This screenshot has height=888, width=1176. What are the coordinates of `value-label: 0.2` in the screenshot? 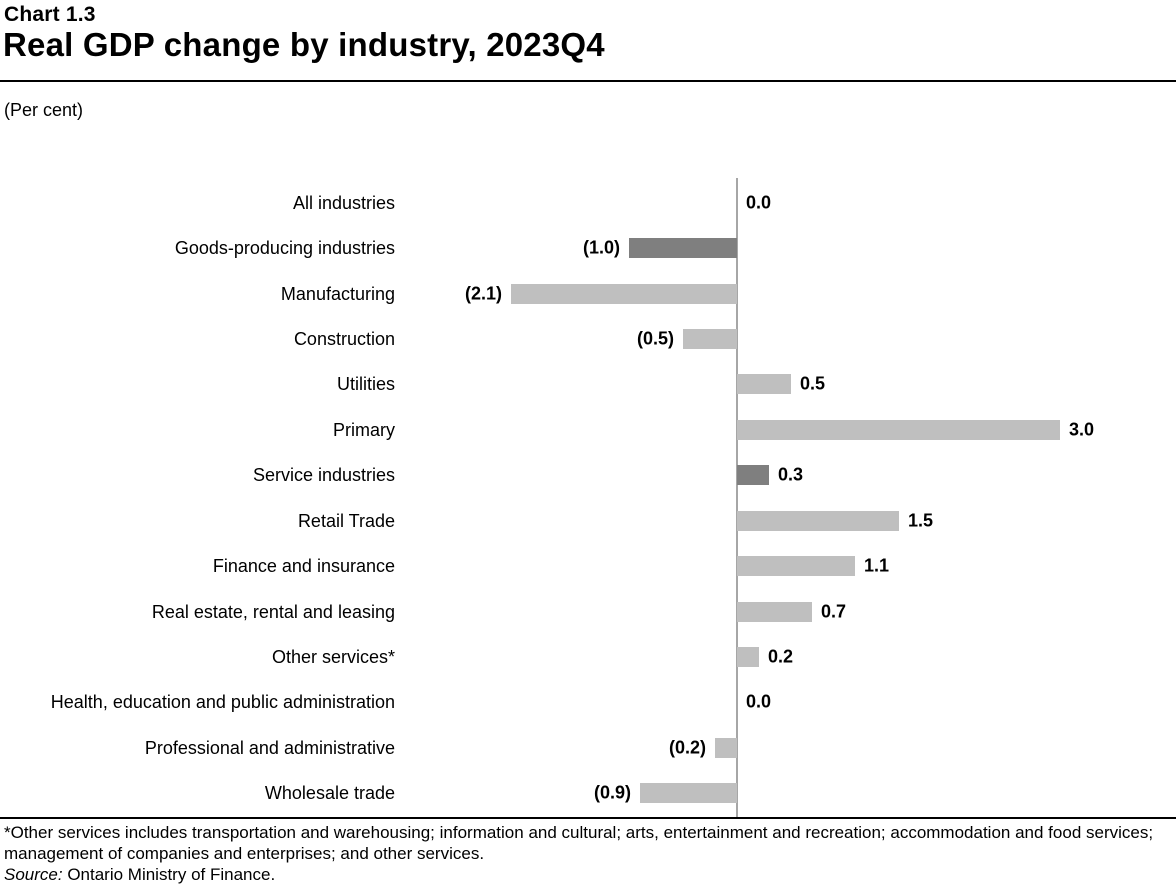 It's located at (781, 656).